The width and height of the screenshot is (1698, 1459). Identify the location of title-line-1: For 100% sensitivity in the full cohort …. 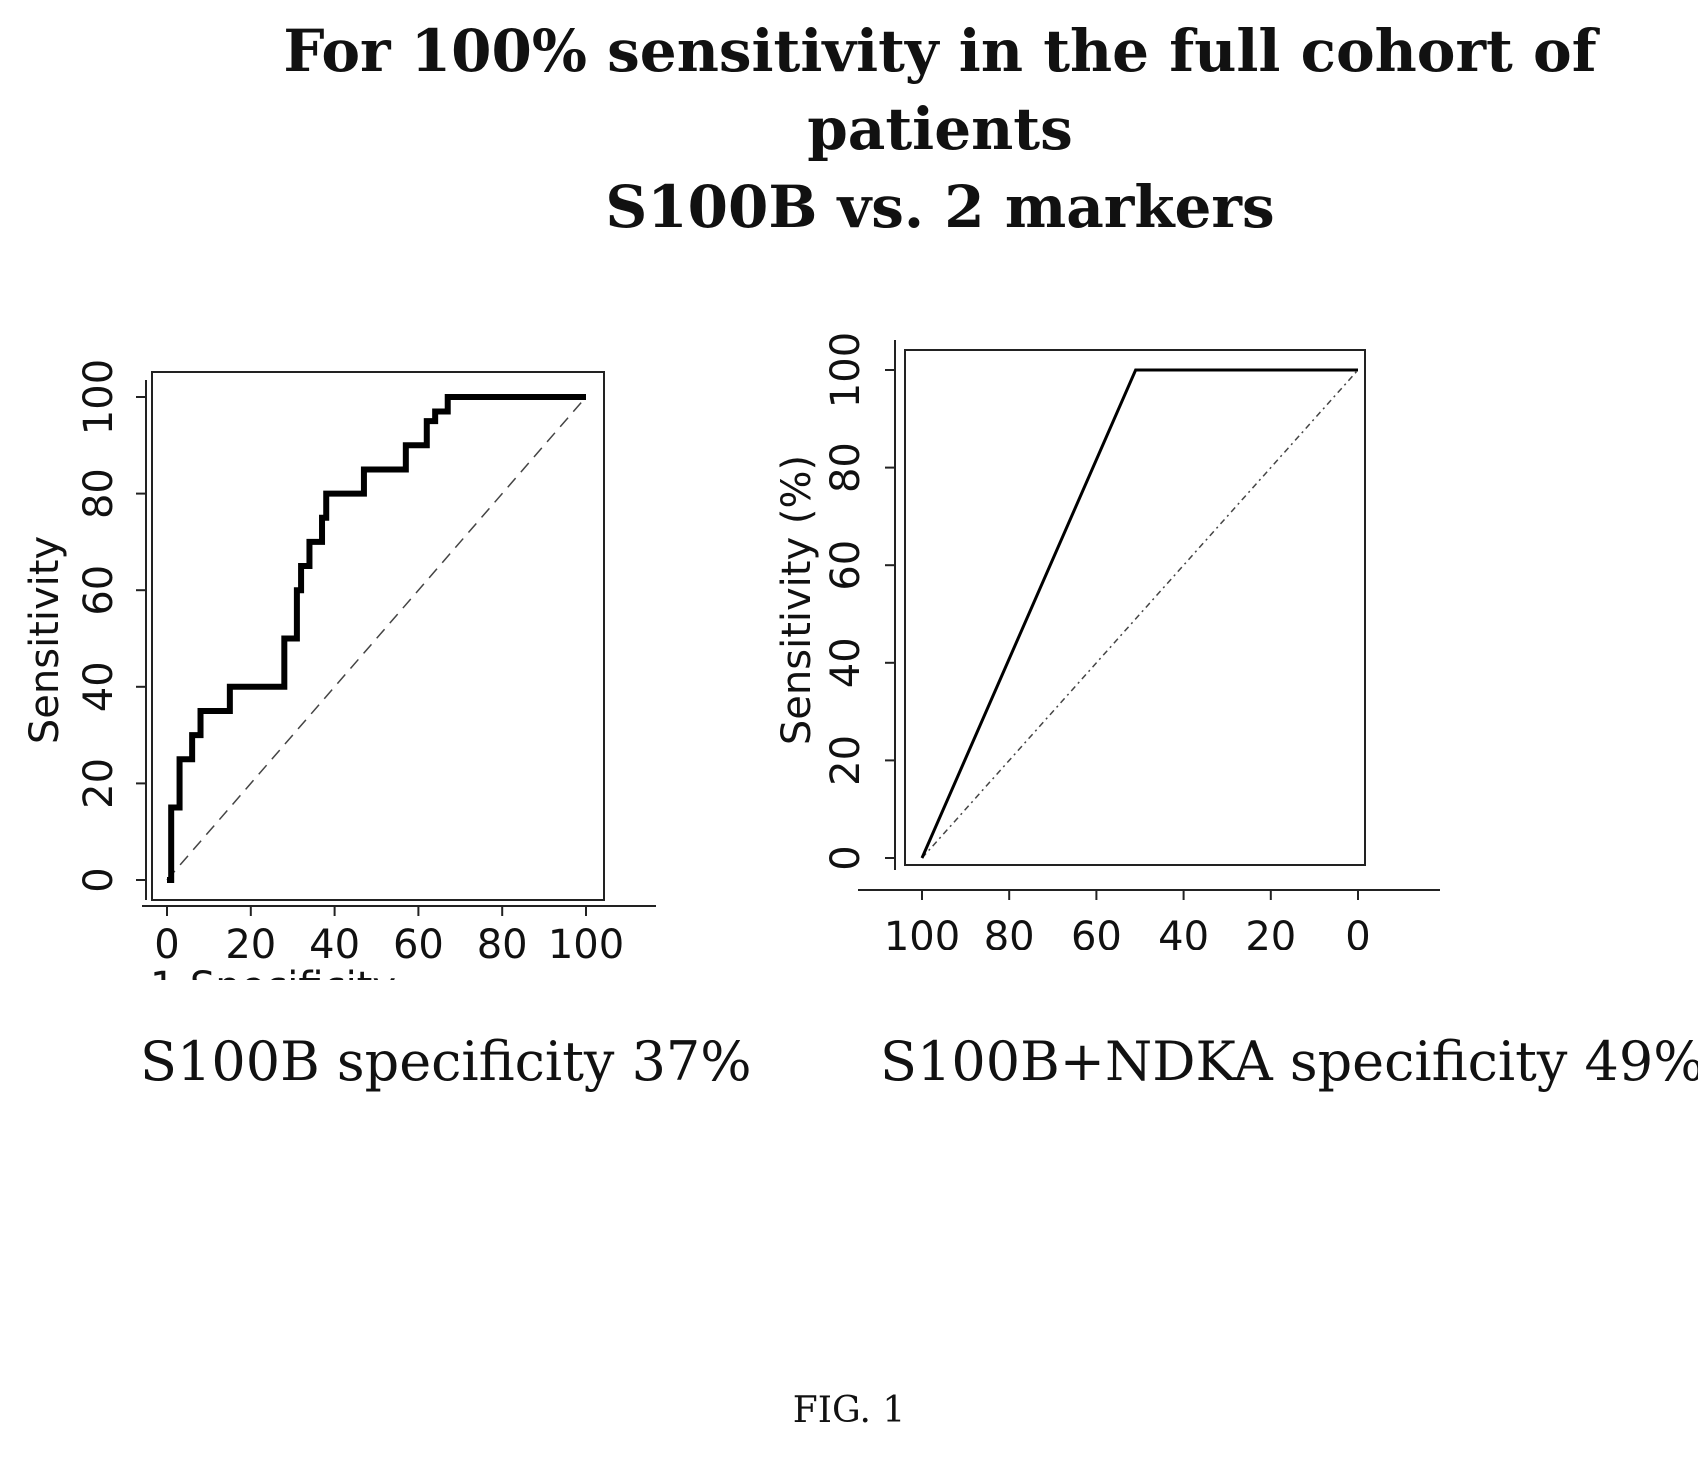
(940, 51).